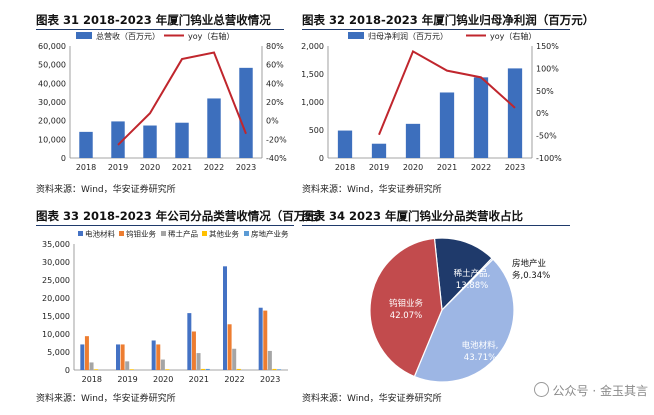  Describe the element at coordinates (408, 36) in the screenshot. I see `legend-label: 归母净利润（百万元）` at that location.